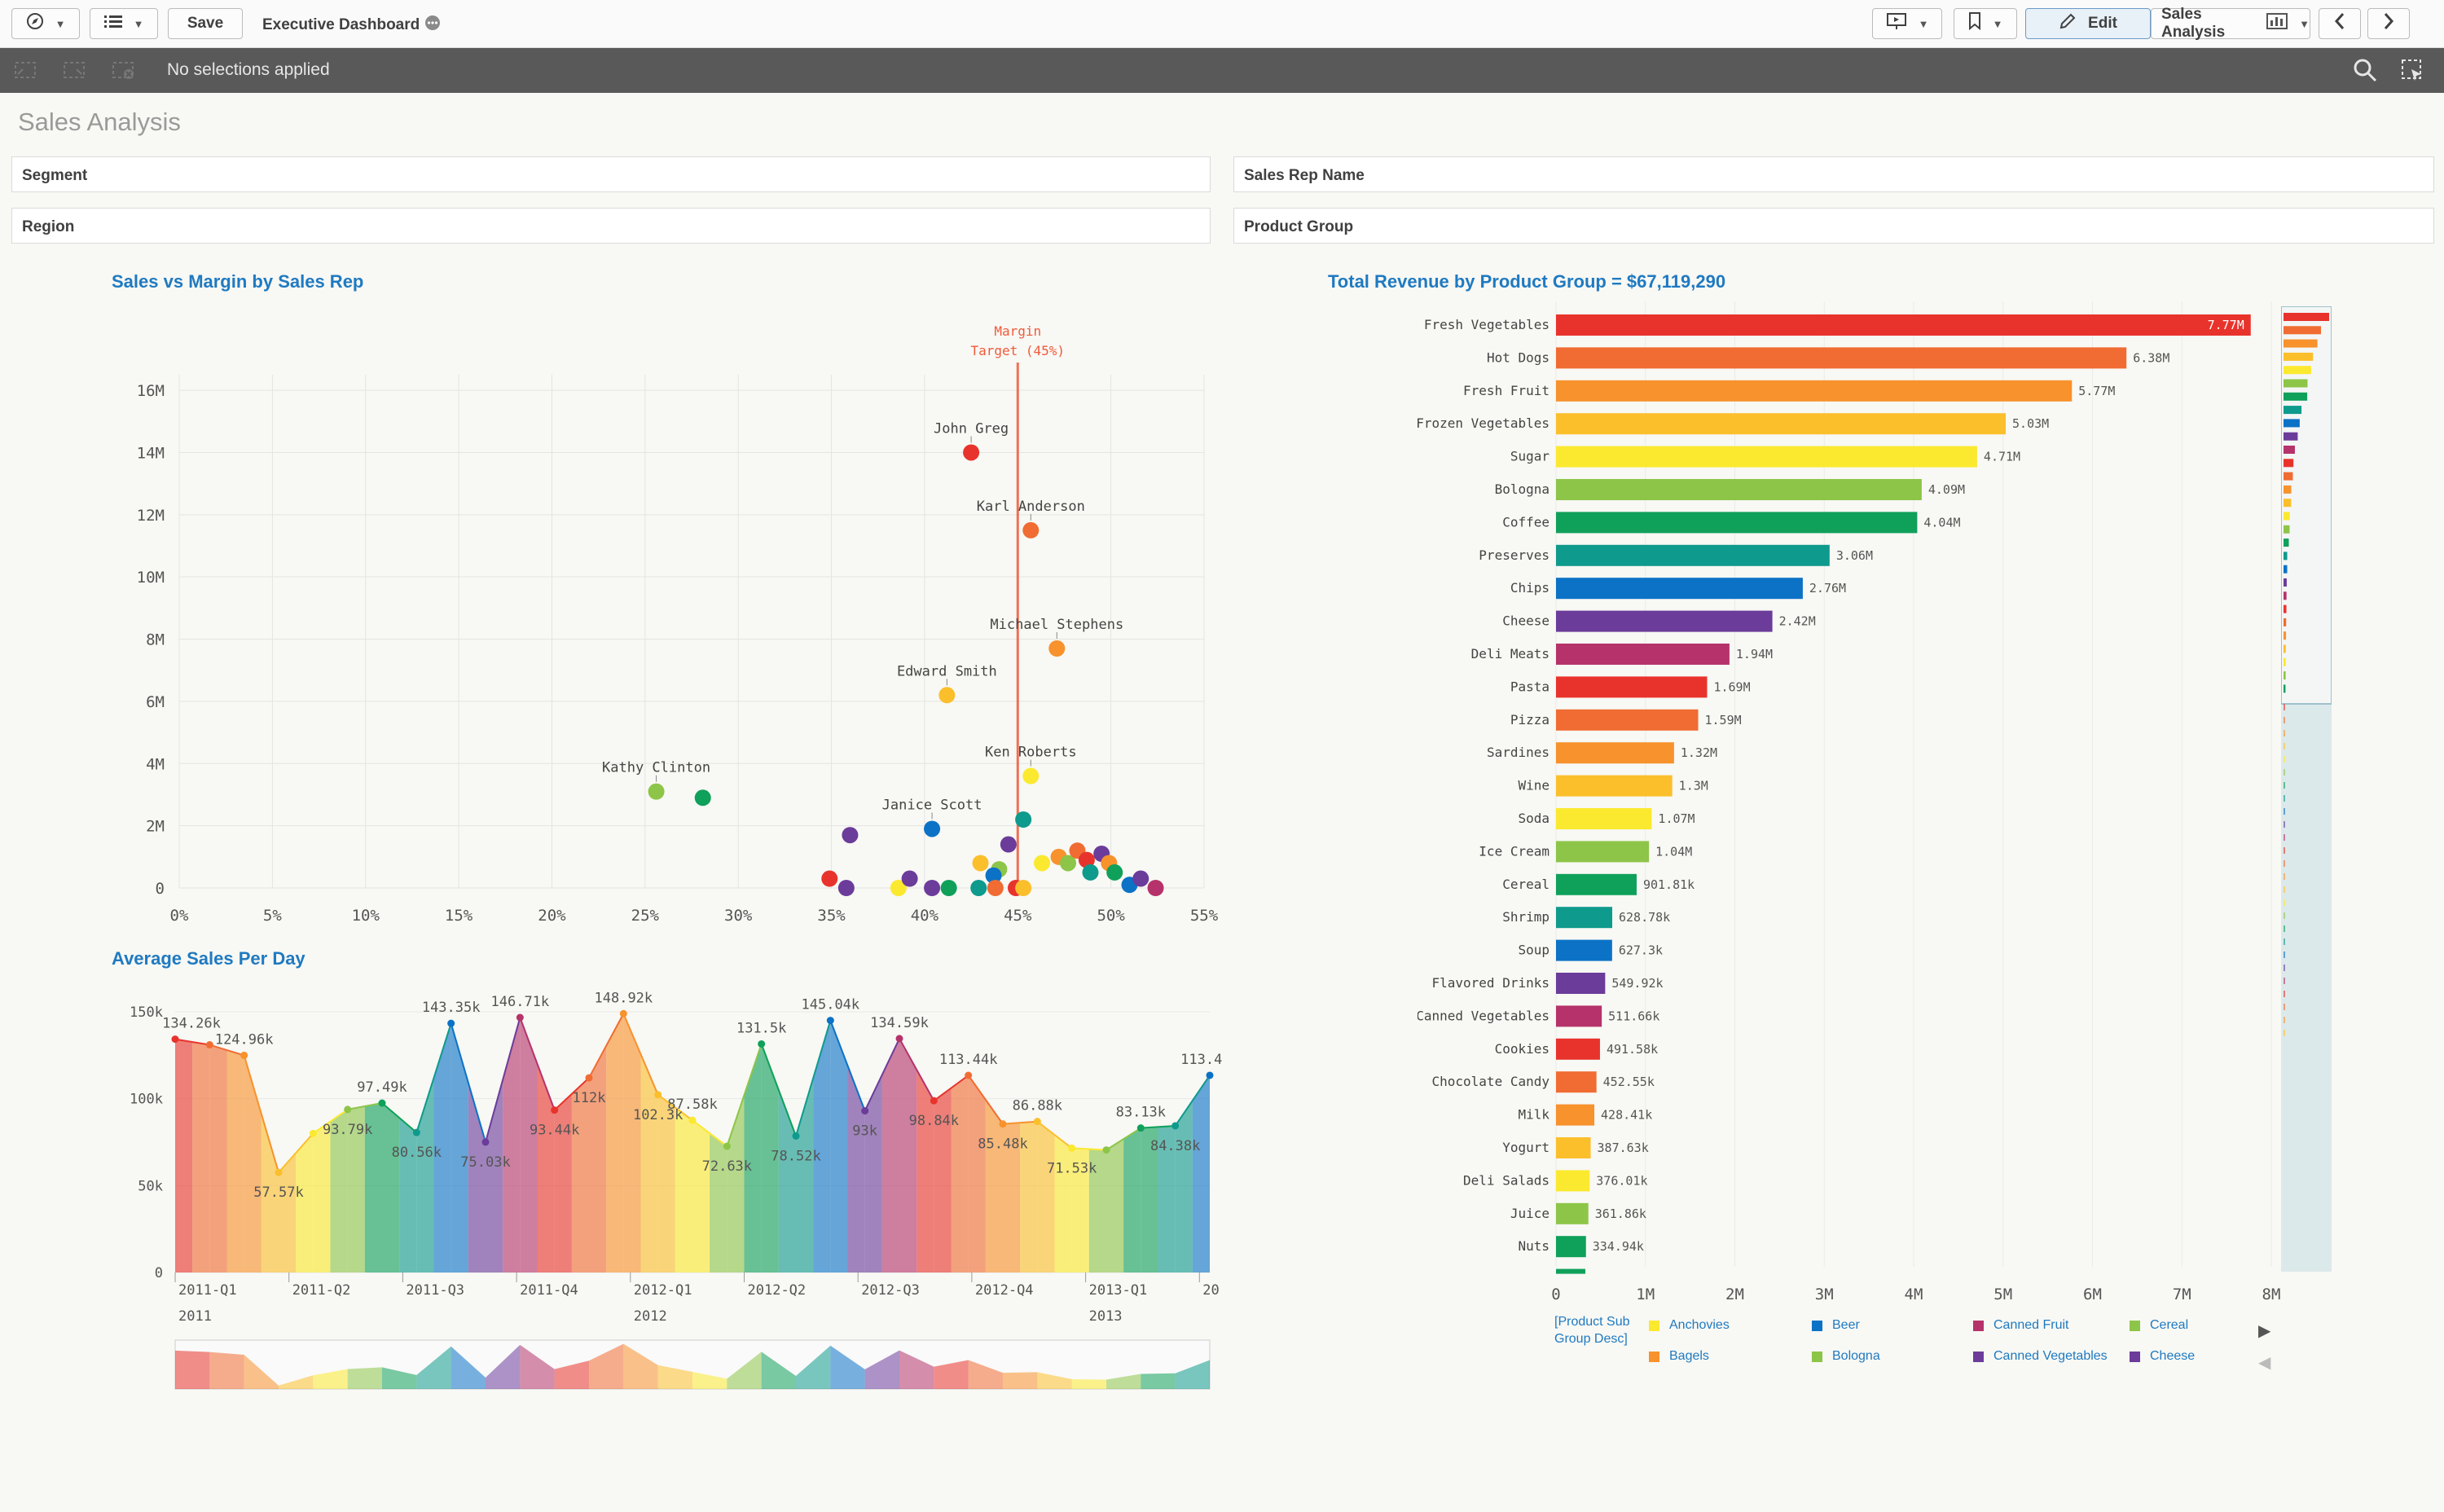  I want to click on bar-category-label: Bologna, so click(1522, 489).